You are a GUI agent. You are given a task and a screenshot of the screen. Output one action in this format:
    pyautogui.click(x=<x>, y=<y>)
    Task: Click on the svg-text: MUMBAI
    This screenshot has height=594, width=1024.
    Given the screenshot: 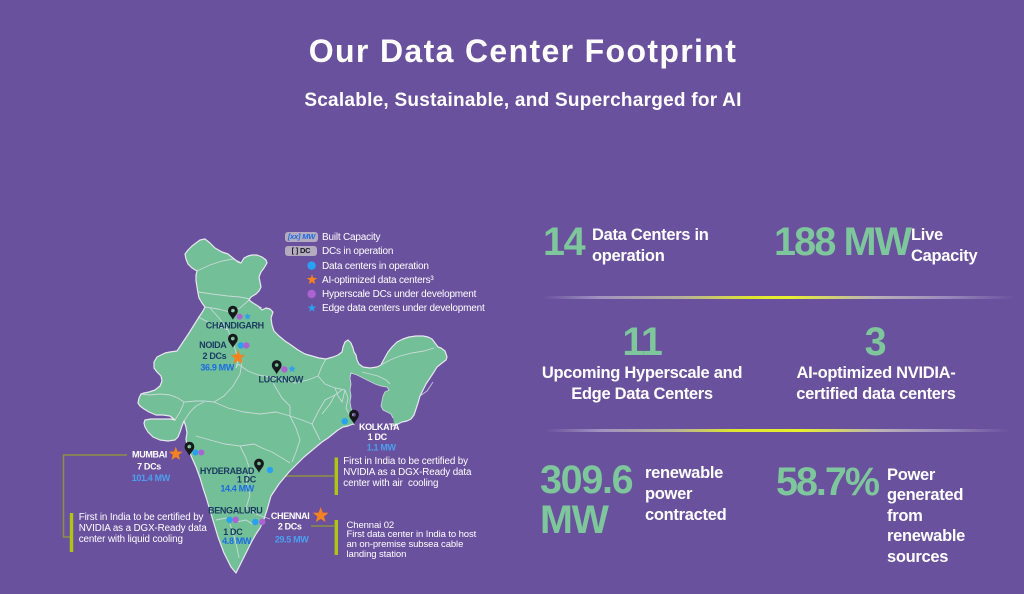 What is the action you would take?
    pyautogui.click(x=149, y=455)
    